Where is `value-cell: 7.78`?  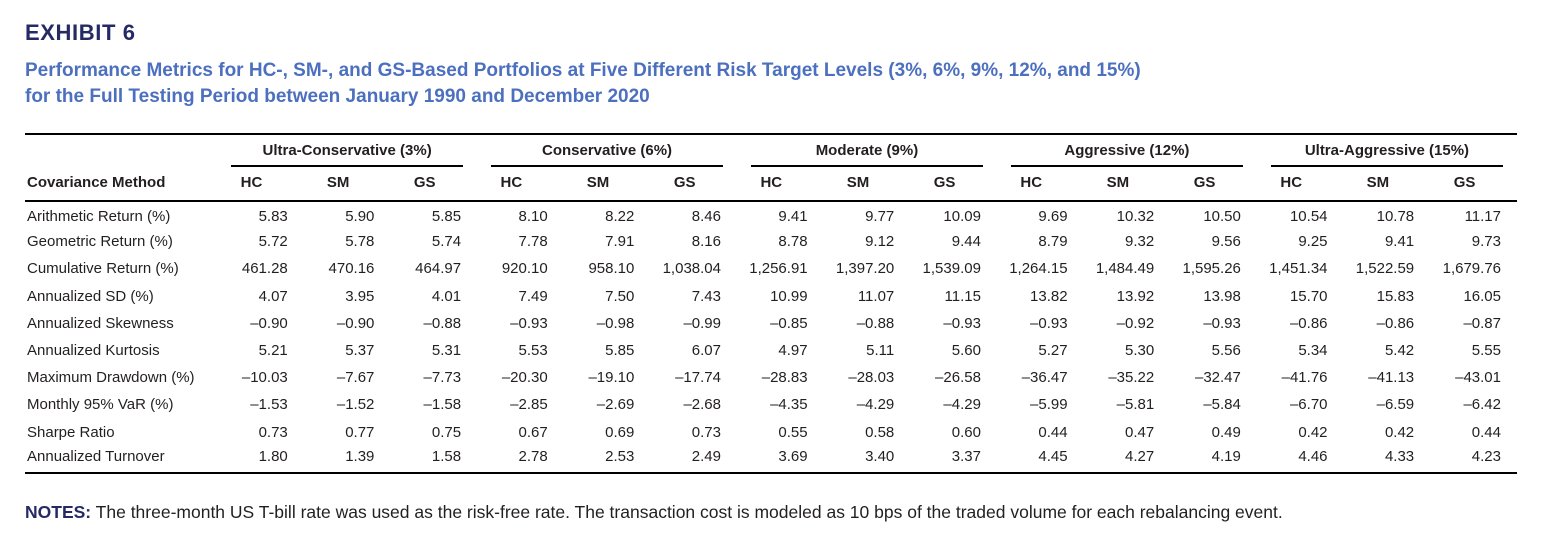 value-cell: 7.78 is located at coordinates (533, 242).